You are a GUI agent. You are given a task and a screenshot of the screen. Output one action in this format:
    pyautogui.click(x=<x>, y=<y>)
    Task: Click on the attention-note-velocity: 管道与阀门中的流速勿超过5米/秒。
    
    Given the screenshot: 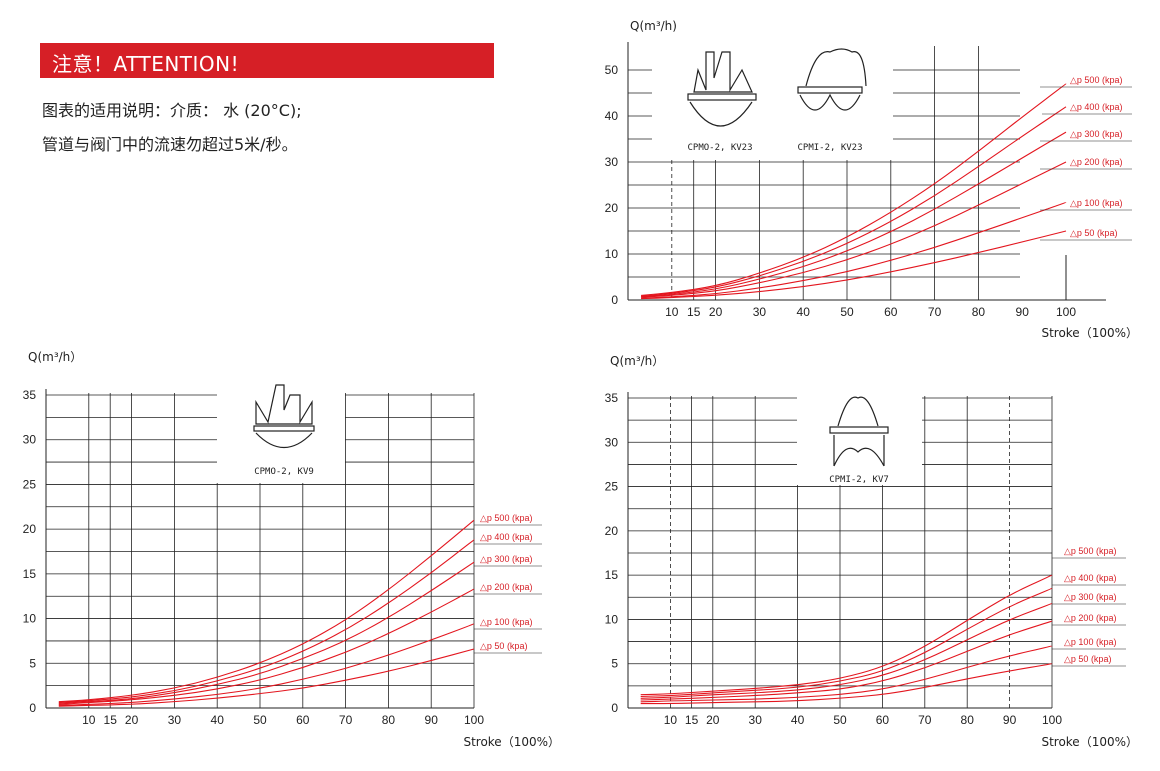 What is the action you would take?
    pyautogui.click(x=170, y=144)
    